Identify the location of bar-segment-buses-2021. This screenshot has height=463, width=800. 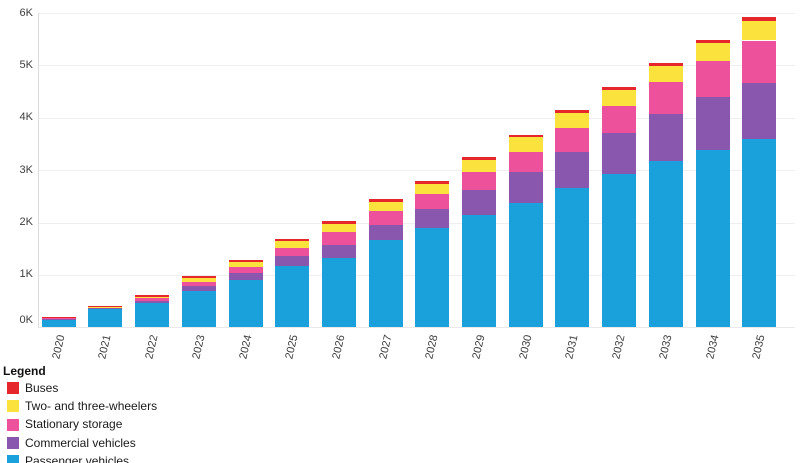
(105, 306).